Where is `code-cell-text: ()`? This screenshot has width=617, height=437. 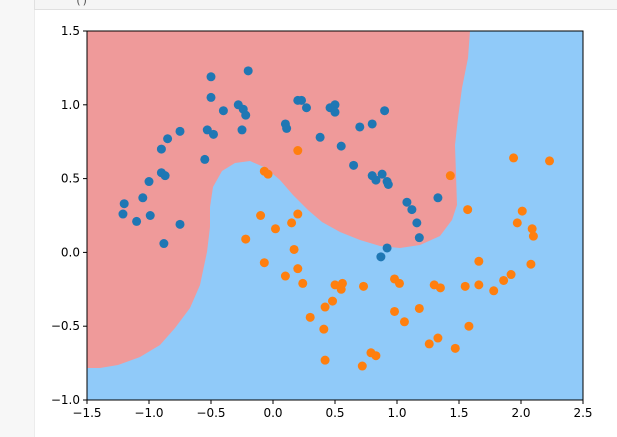
code-cell-text: () is located at coordinates (82, 3).